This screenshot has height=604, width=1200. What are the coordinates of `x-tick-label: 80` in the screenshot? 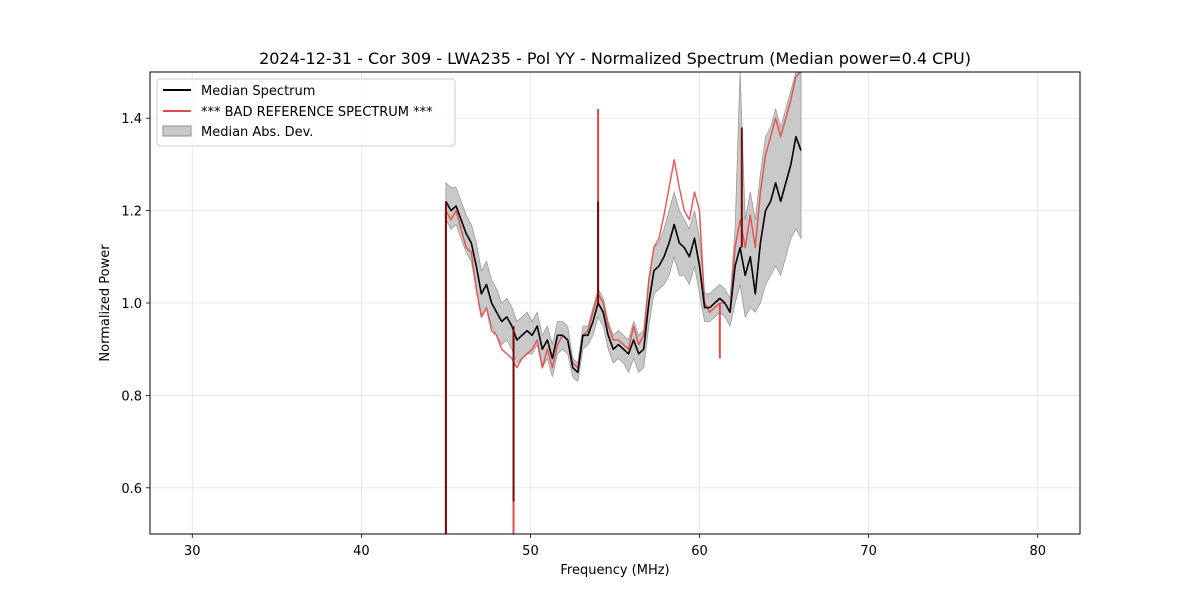 It's located at (1037, 551).